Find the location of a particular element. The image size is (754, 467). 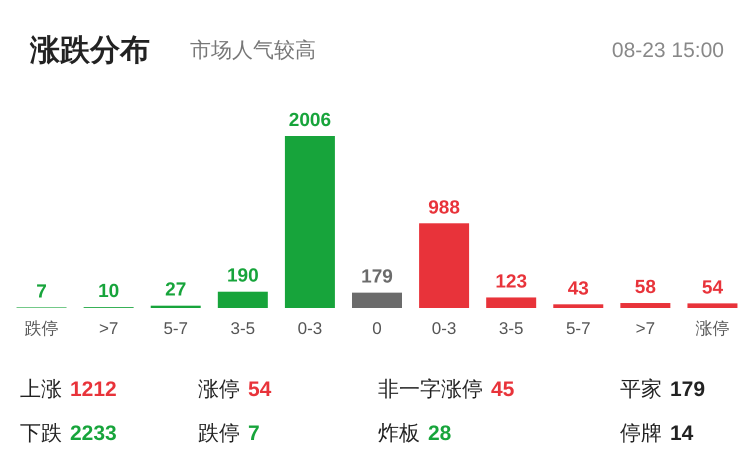

category-label: 停牌 is located at coordinates (641, 433).